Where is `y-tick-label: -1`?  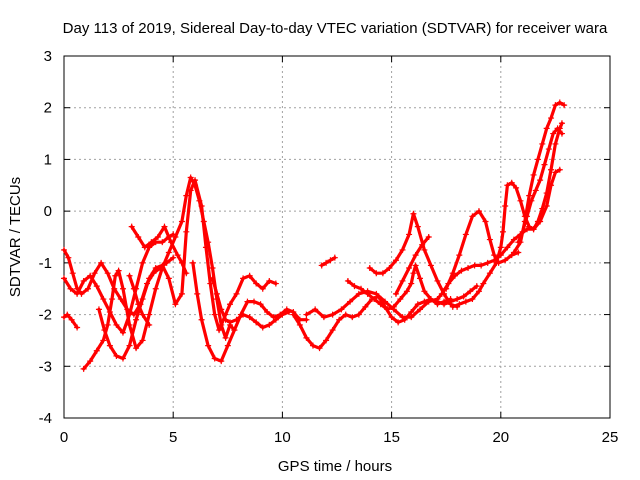
y-tick-label: -1 is located at coordinates (45, 263).